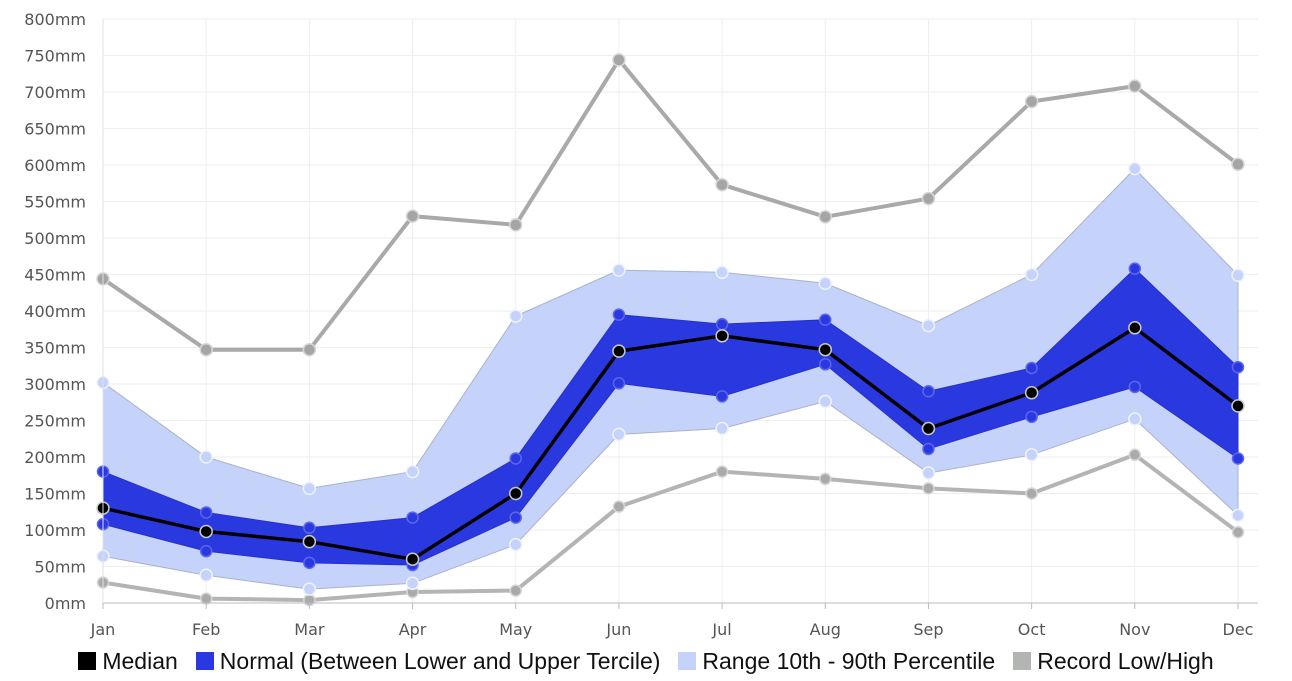 This screenshot has width=1292, height=681. Describe the element at coordinates (55, 202) in the screenshot. I see `y-tick-label: 550mm` at that location.